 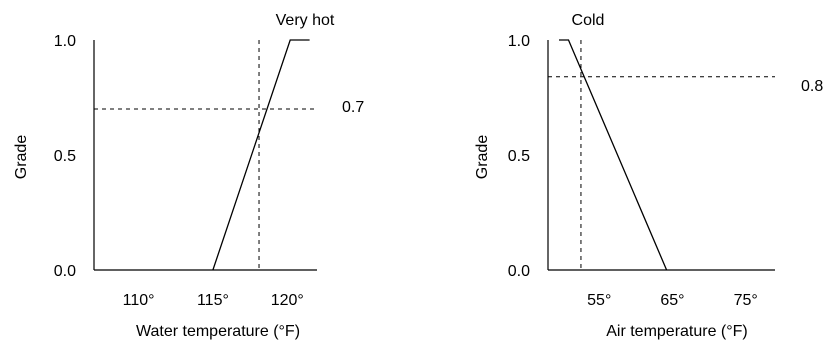 What do you see at coordinates (812, 86) in the screenshot?
I see `chart-1-guide-label: 0.8` at bounding box center [812, 86].